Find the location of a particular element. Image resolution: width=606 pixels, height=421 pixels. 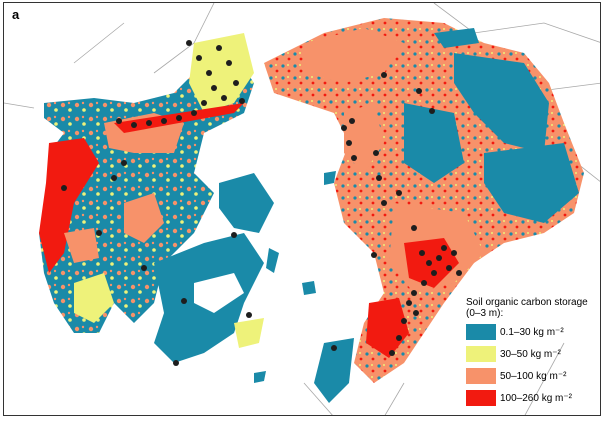

legend-title: Soil organic carbon storage (0–3 m): is located at coordinates (527, 308).